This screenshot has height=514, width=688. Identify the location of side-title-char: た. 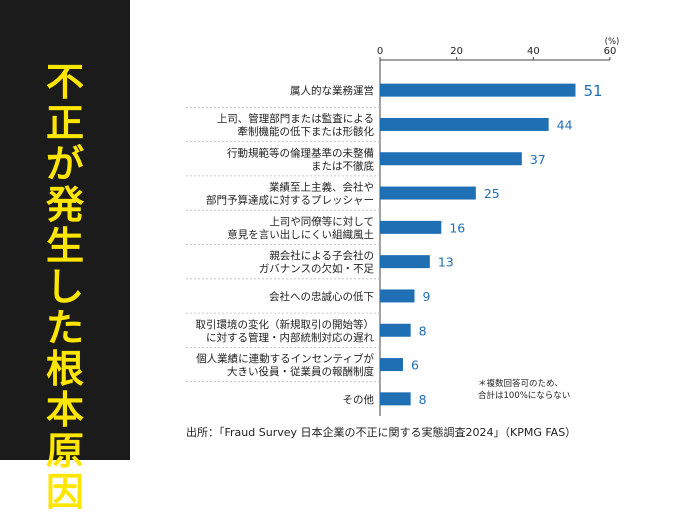
(64, 328).